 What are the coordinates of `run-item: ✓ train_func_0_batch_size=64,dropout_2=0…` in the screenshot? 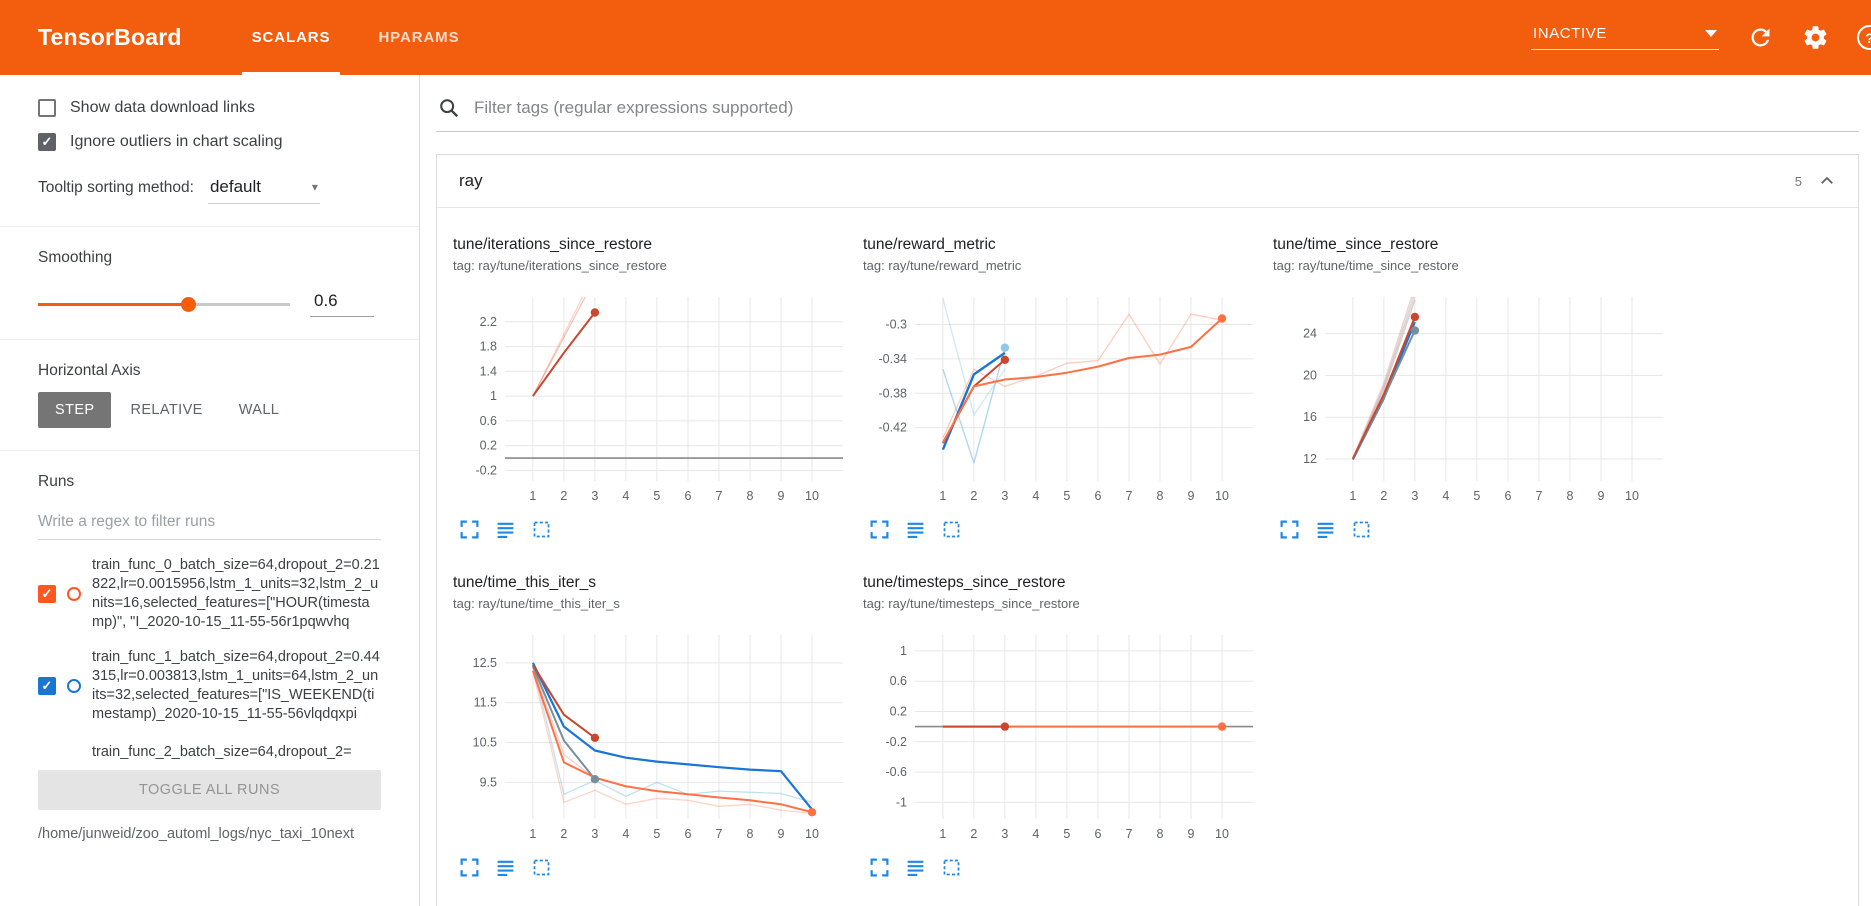 It's located at (209, 594).